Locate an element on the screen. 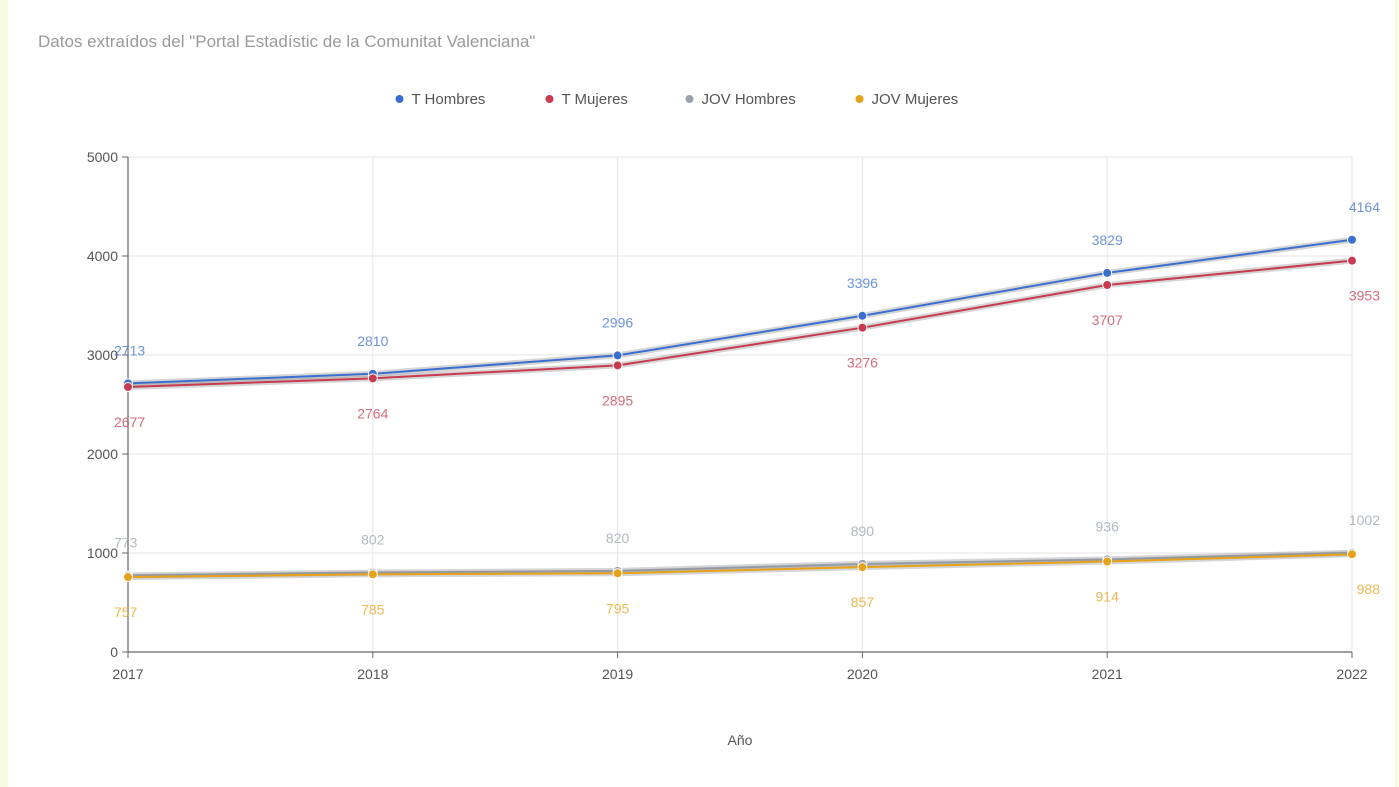 The image size is (1399, 787). data-label: 914 is located at coordinates (1108, 597).